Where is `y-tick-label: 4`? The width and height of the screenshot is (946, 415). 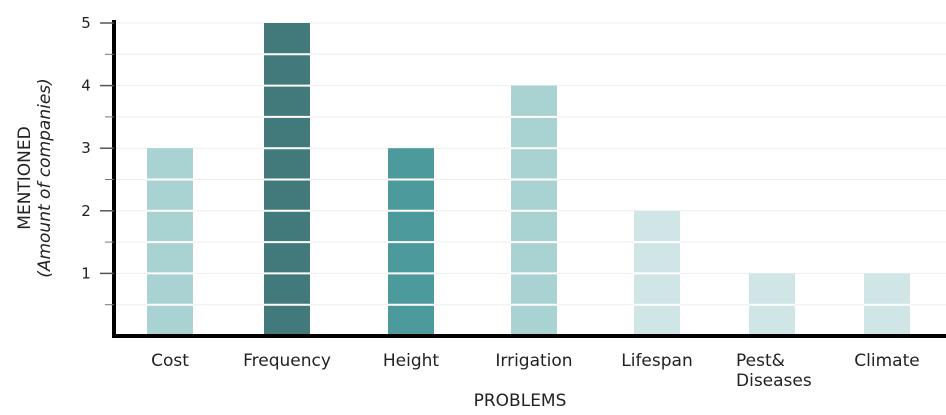
y-tick-label: 4 is located at coordinates (86, 86).